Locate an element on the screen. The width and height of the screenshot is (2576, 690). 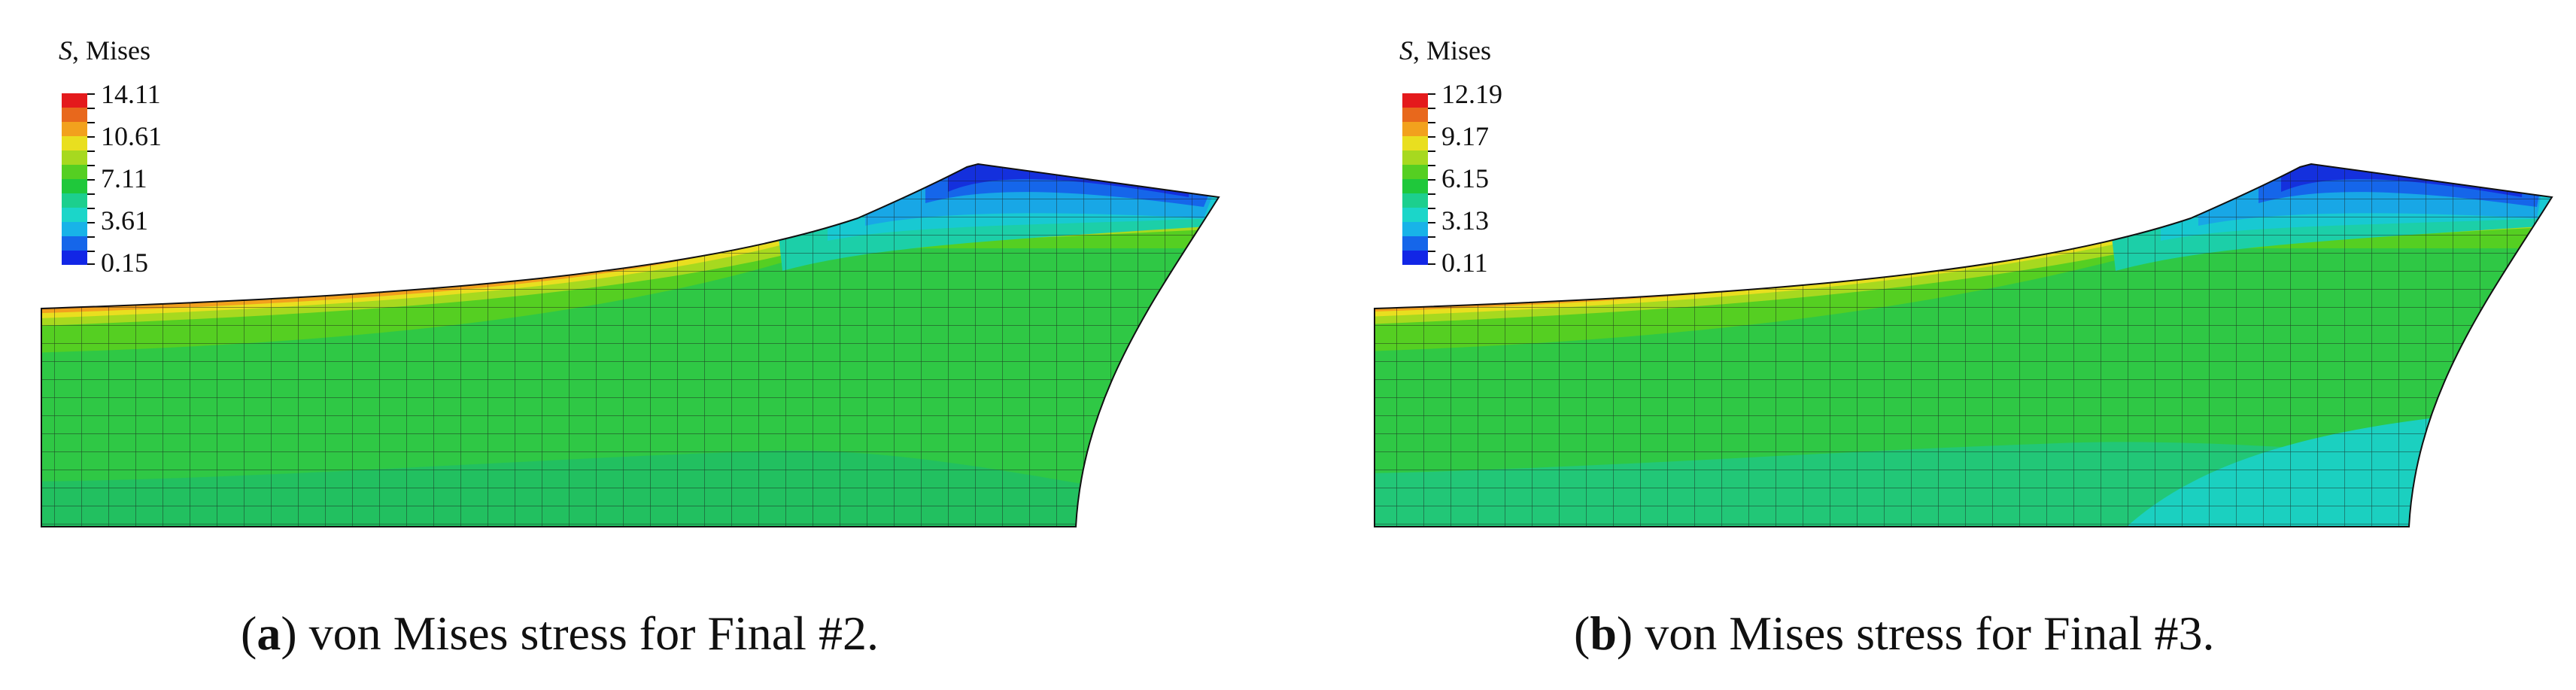
legend-label-max: 12.19 is located at coordinates (1472, 94).